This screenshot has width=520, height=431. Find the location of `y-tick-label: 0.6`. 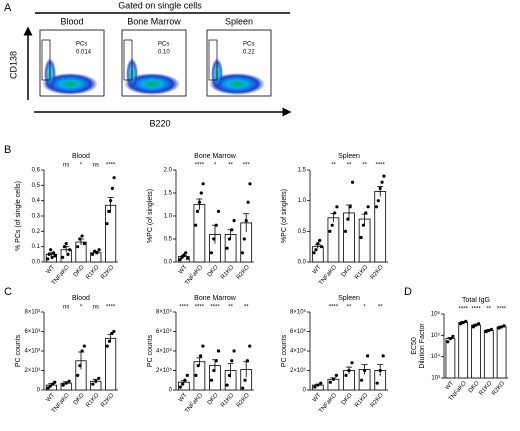

y-tick-label: 0.6 is located at coordinates (36, 171).